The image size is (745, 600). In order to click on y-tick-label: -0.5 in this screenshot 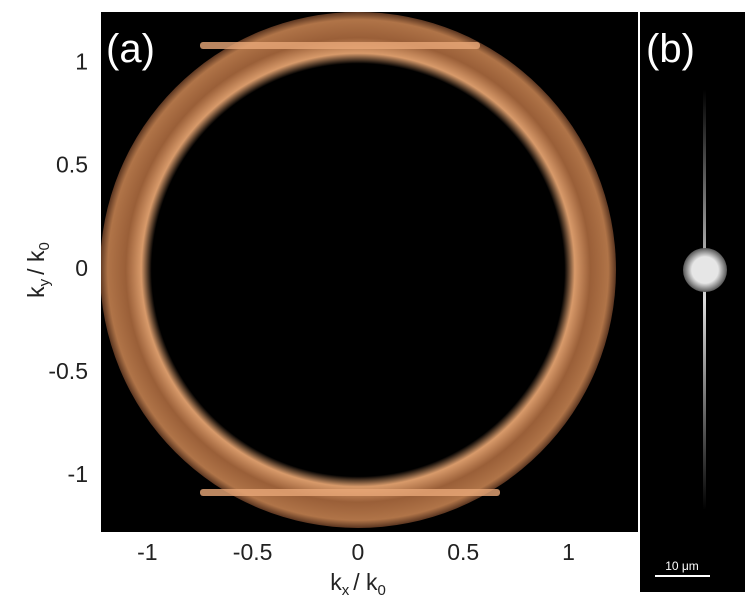, I will do `click(68, 371)`.